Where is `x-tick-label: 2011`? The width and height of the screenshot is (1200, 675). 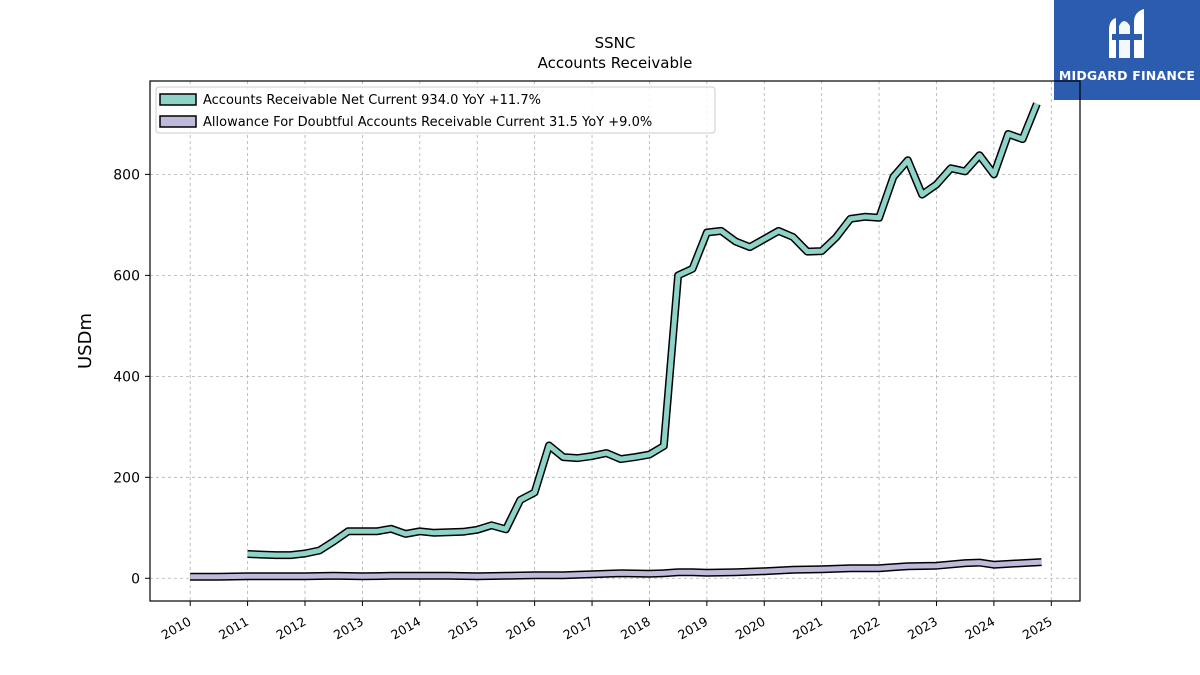 x-tick-label: 2011 is located at coordinates (233, 628).